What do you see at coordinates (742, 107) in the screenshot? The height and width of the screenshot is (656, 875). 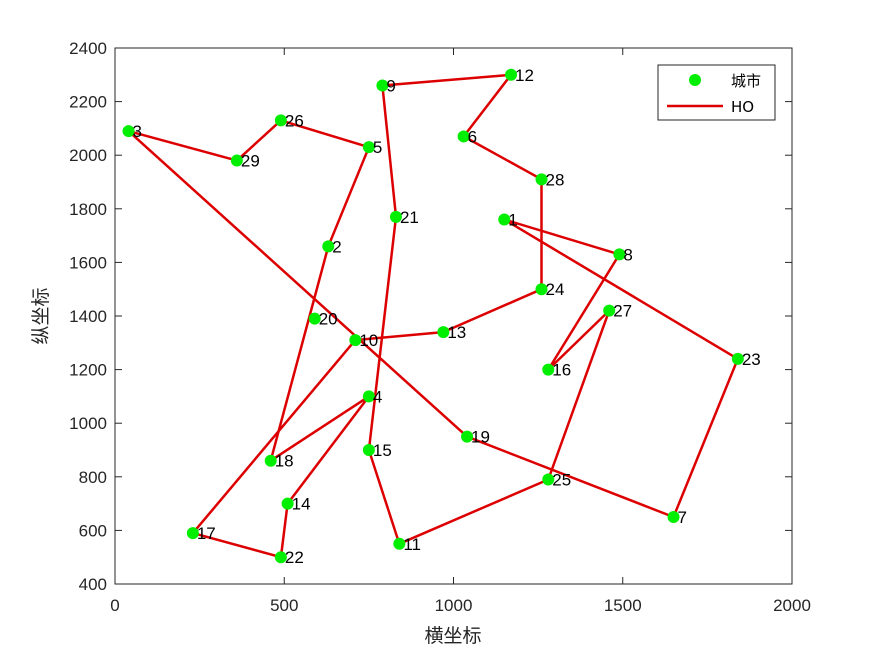 I see `legend-label-route: HO` at bounding box center [742, 107].